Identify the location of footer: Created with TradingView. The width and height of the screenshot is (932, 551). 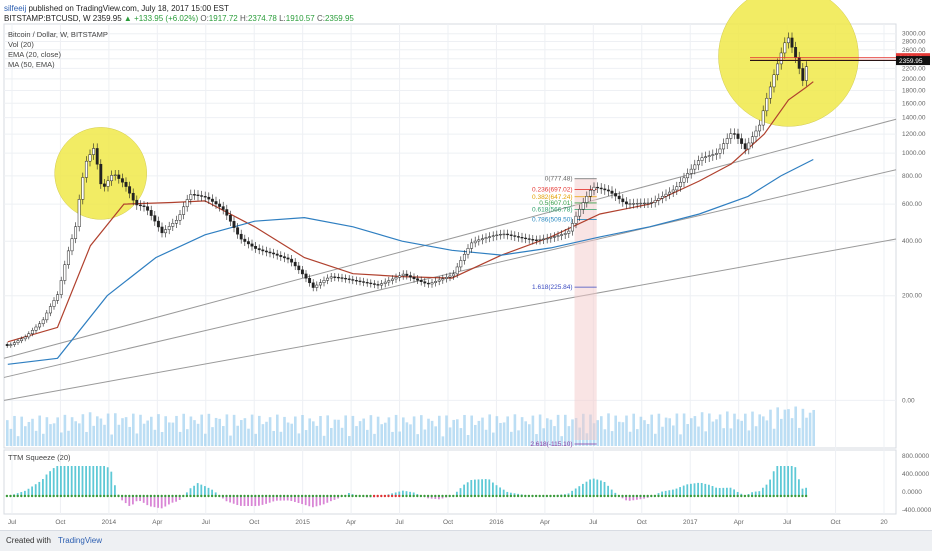
(466, 540).